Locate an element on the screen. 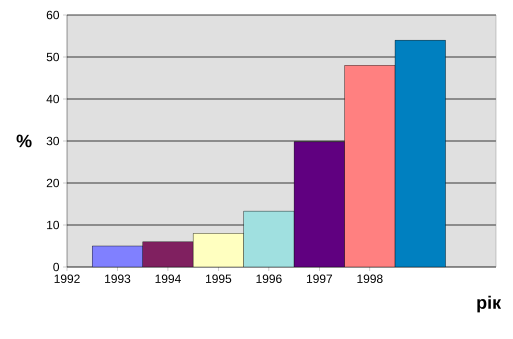  x-tick-label: 1997 is located at coordinates (319, 278).